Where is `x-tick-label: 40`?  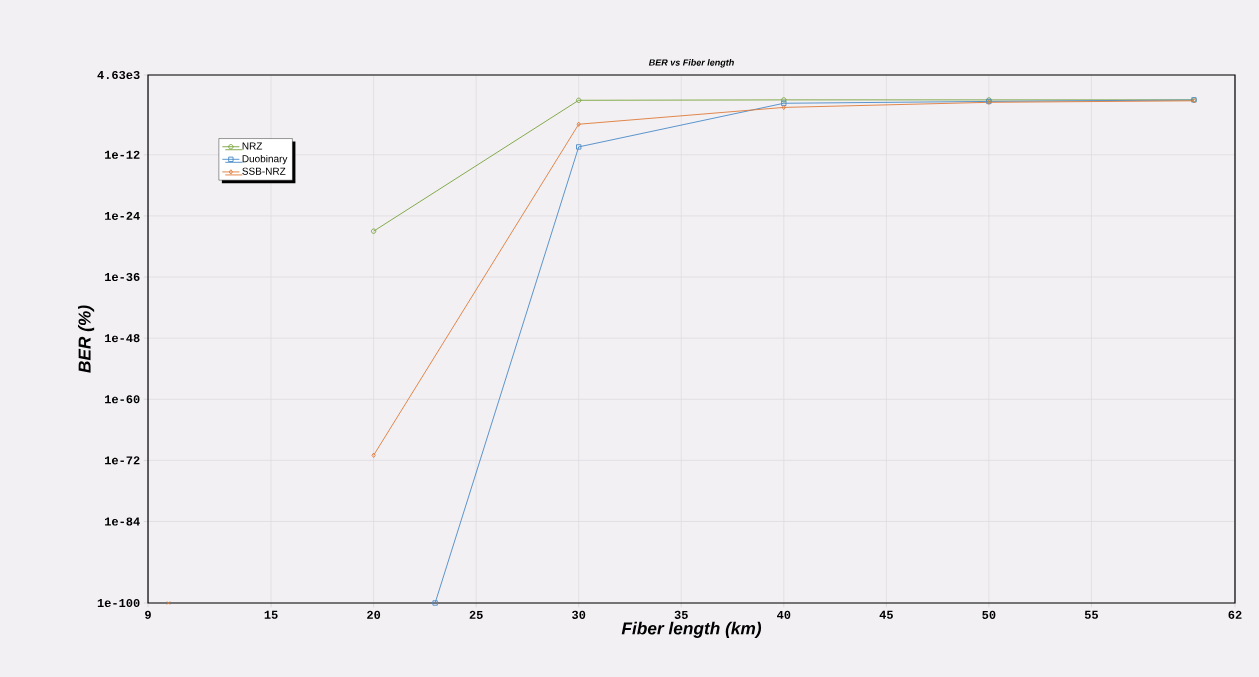
x-tick-label: 40 is located at coordinates (784, 614).